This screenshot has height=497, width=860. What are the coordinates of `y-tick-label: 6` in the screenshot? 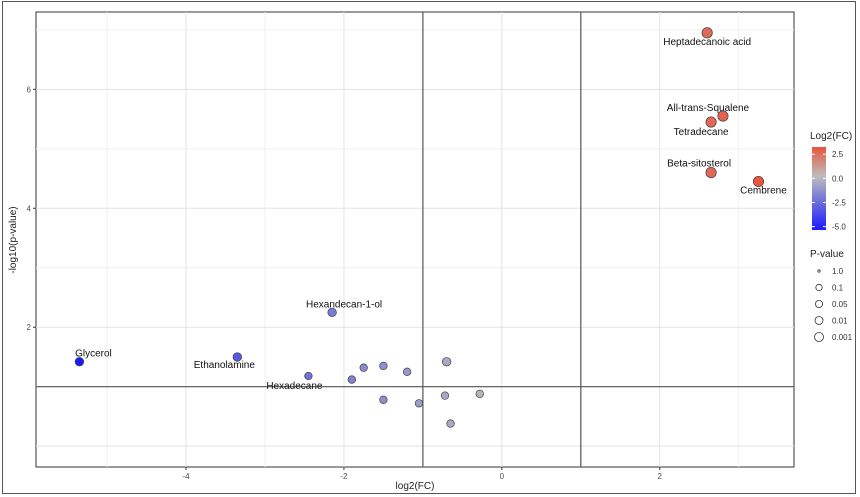 It's located at (29, 89).